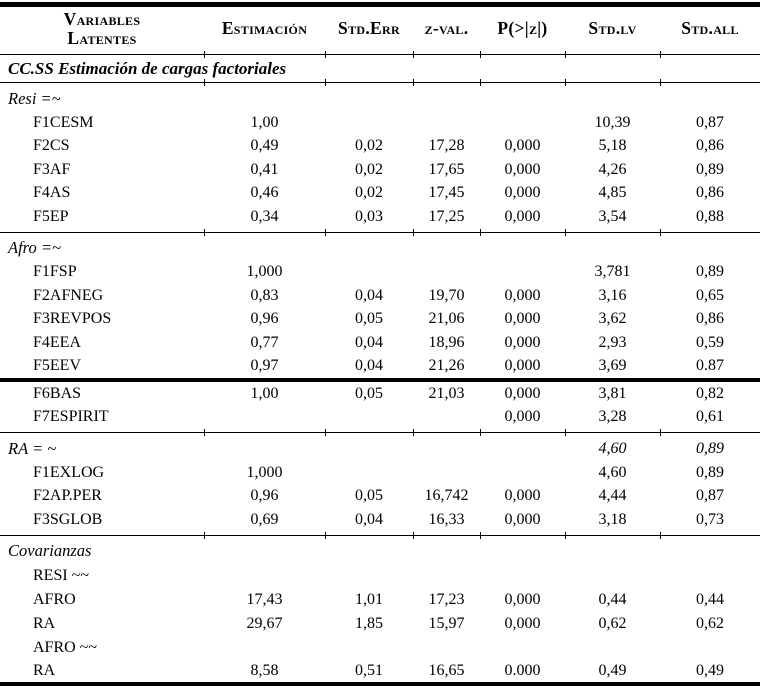  Describe the element at coordinates (369, 28) in the screenshot. I see `column-header-std-err: Std.Err` at that location.